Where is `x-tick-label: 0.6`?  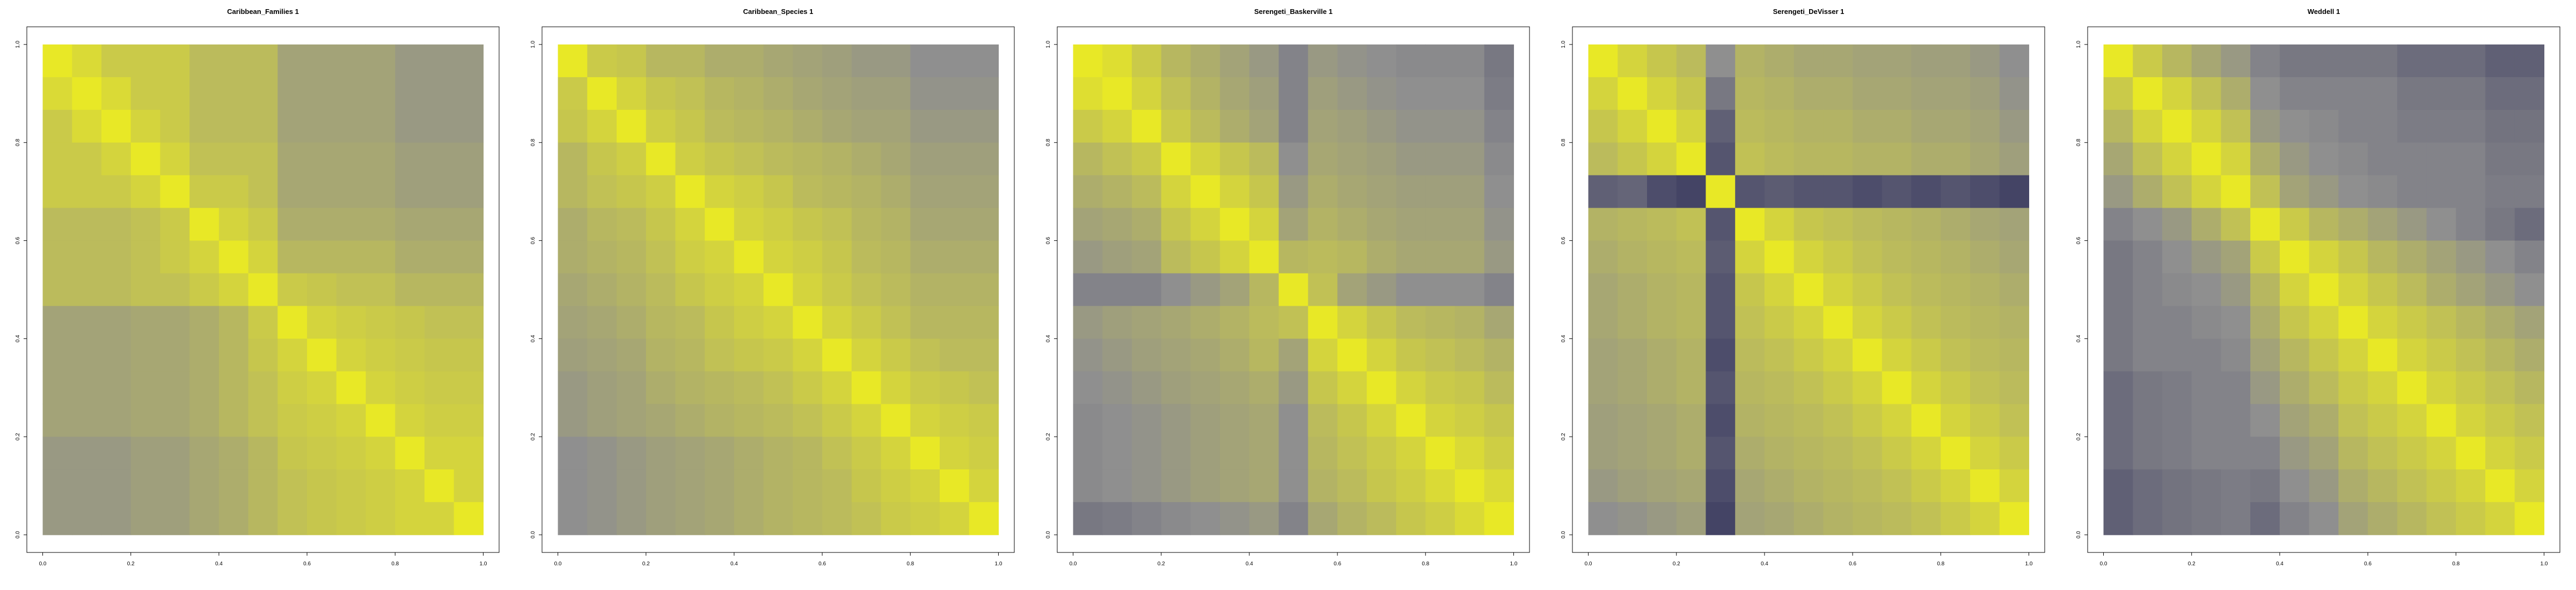
x-tick-label: 0.6 is located at coordinates (1852, 564).